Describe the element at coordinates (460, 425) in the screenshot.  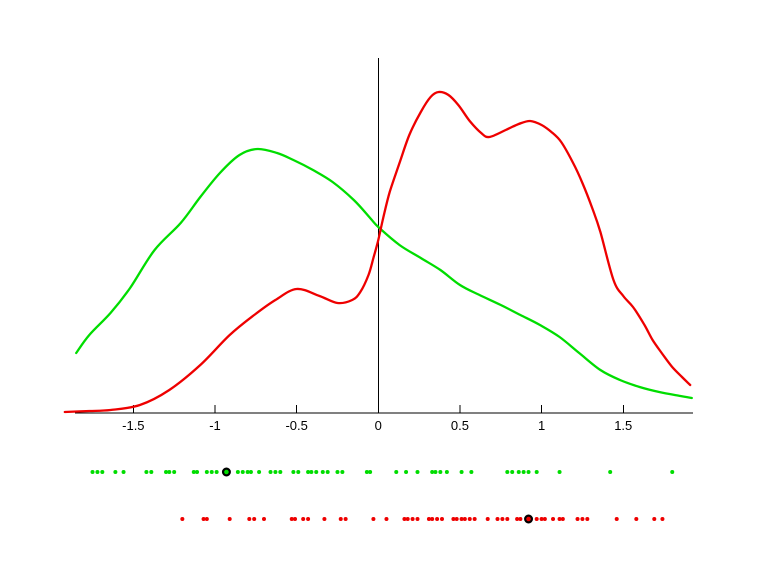
I see `x-axis-tick-label: 0.5` at that location.